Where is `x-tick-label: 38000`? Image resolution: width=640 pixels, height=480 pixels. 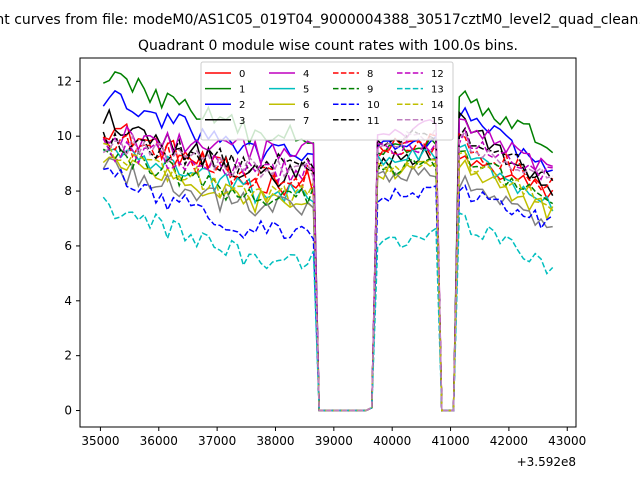
x-tick-label: 38000 is located at coordinates (275, 441).